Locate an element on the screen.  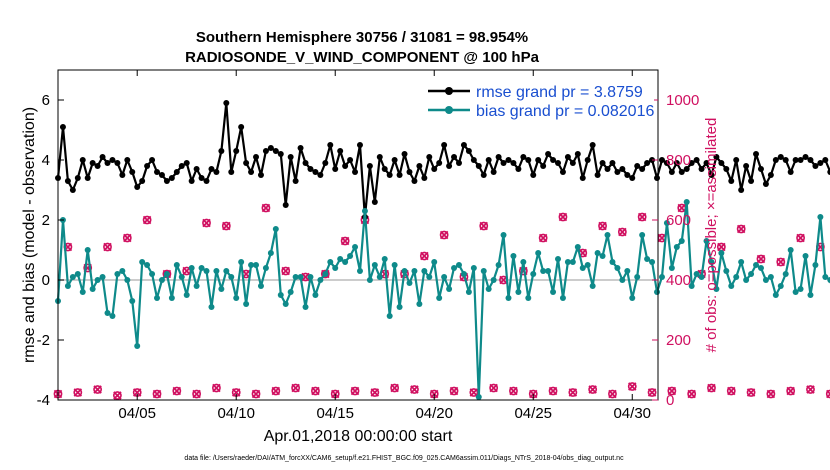
y2-tick-label: 800 is located at coordinates (678, 160).